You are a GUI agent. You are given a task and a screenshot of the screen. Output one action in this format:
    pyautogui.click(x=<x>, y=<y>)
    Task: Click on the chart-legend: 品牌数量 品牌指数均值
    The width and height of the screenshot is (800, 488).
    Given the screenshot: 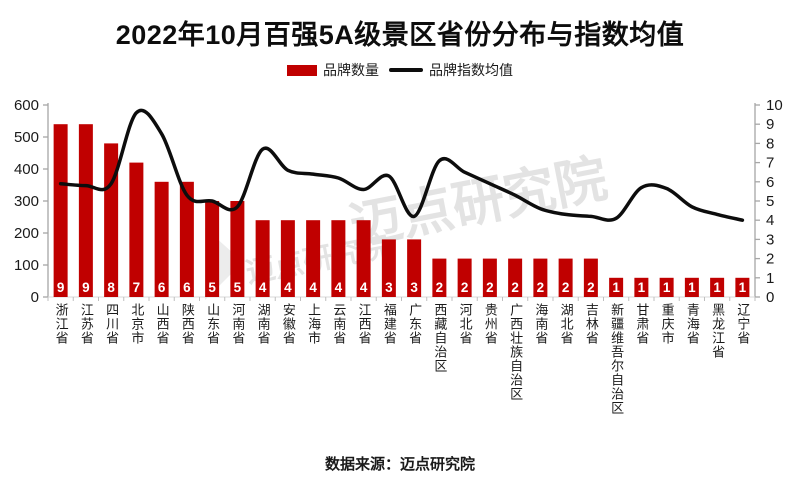 What is the action you would take?
    pyautogui.click(x=400, y=70)
    